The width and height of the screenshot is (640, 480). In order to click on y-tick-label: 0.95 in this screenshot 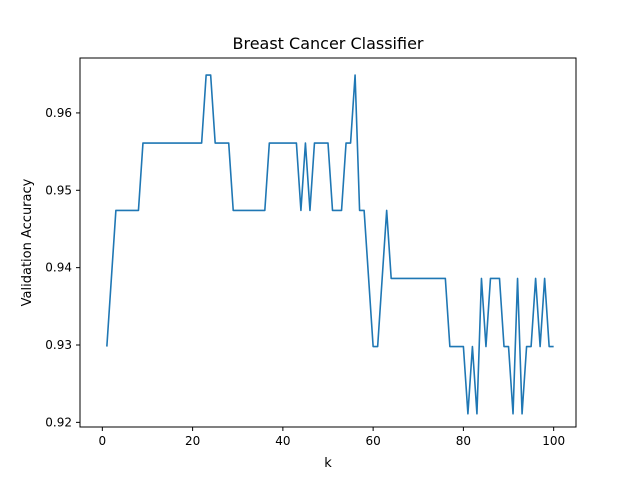, I will do `click(58, 190)`.